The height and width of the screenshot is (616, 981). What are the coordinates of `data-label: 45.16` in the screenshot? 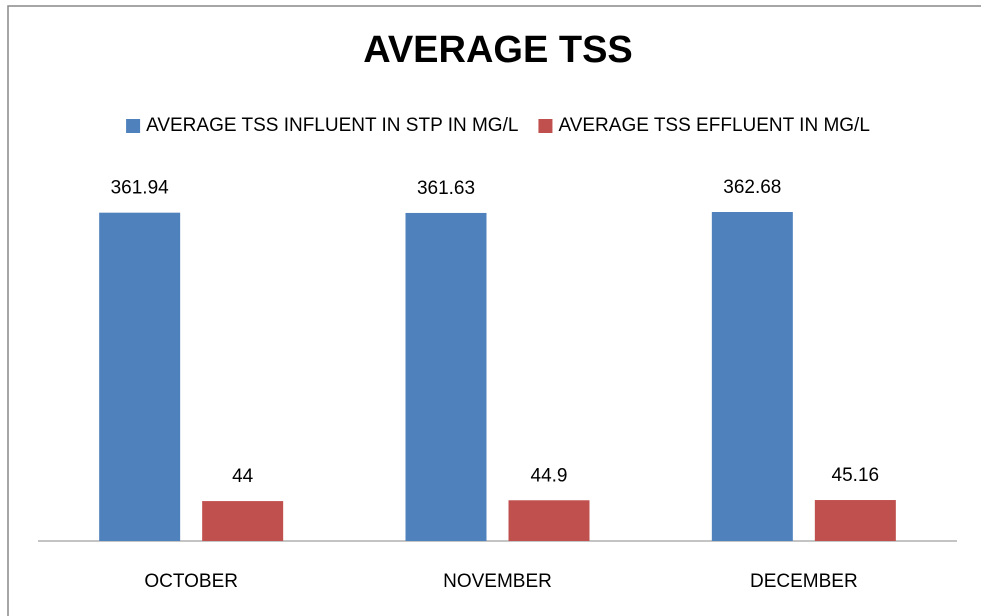 It's located at (856, 475).